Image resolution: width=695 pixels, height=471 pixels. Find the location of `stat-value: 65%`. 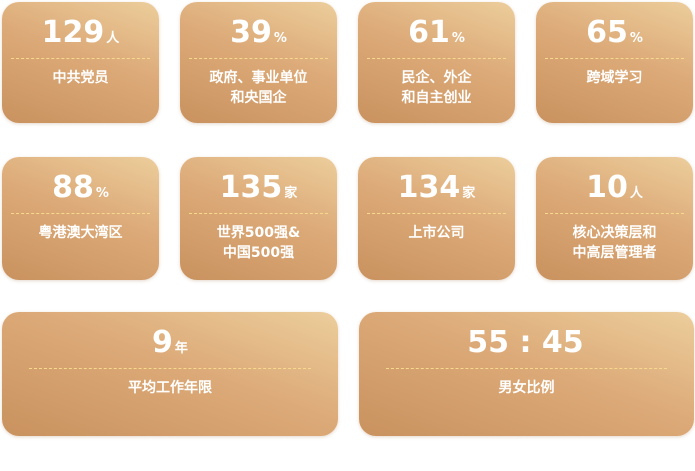

stat-value: 65% is located at coordinates (614, 33).